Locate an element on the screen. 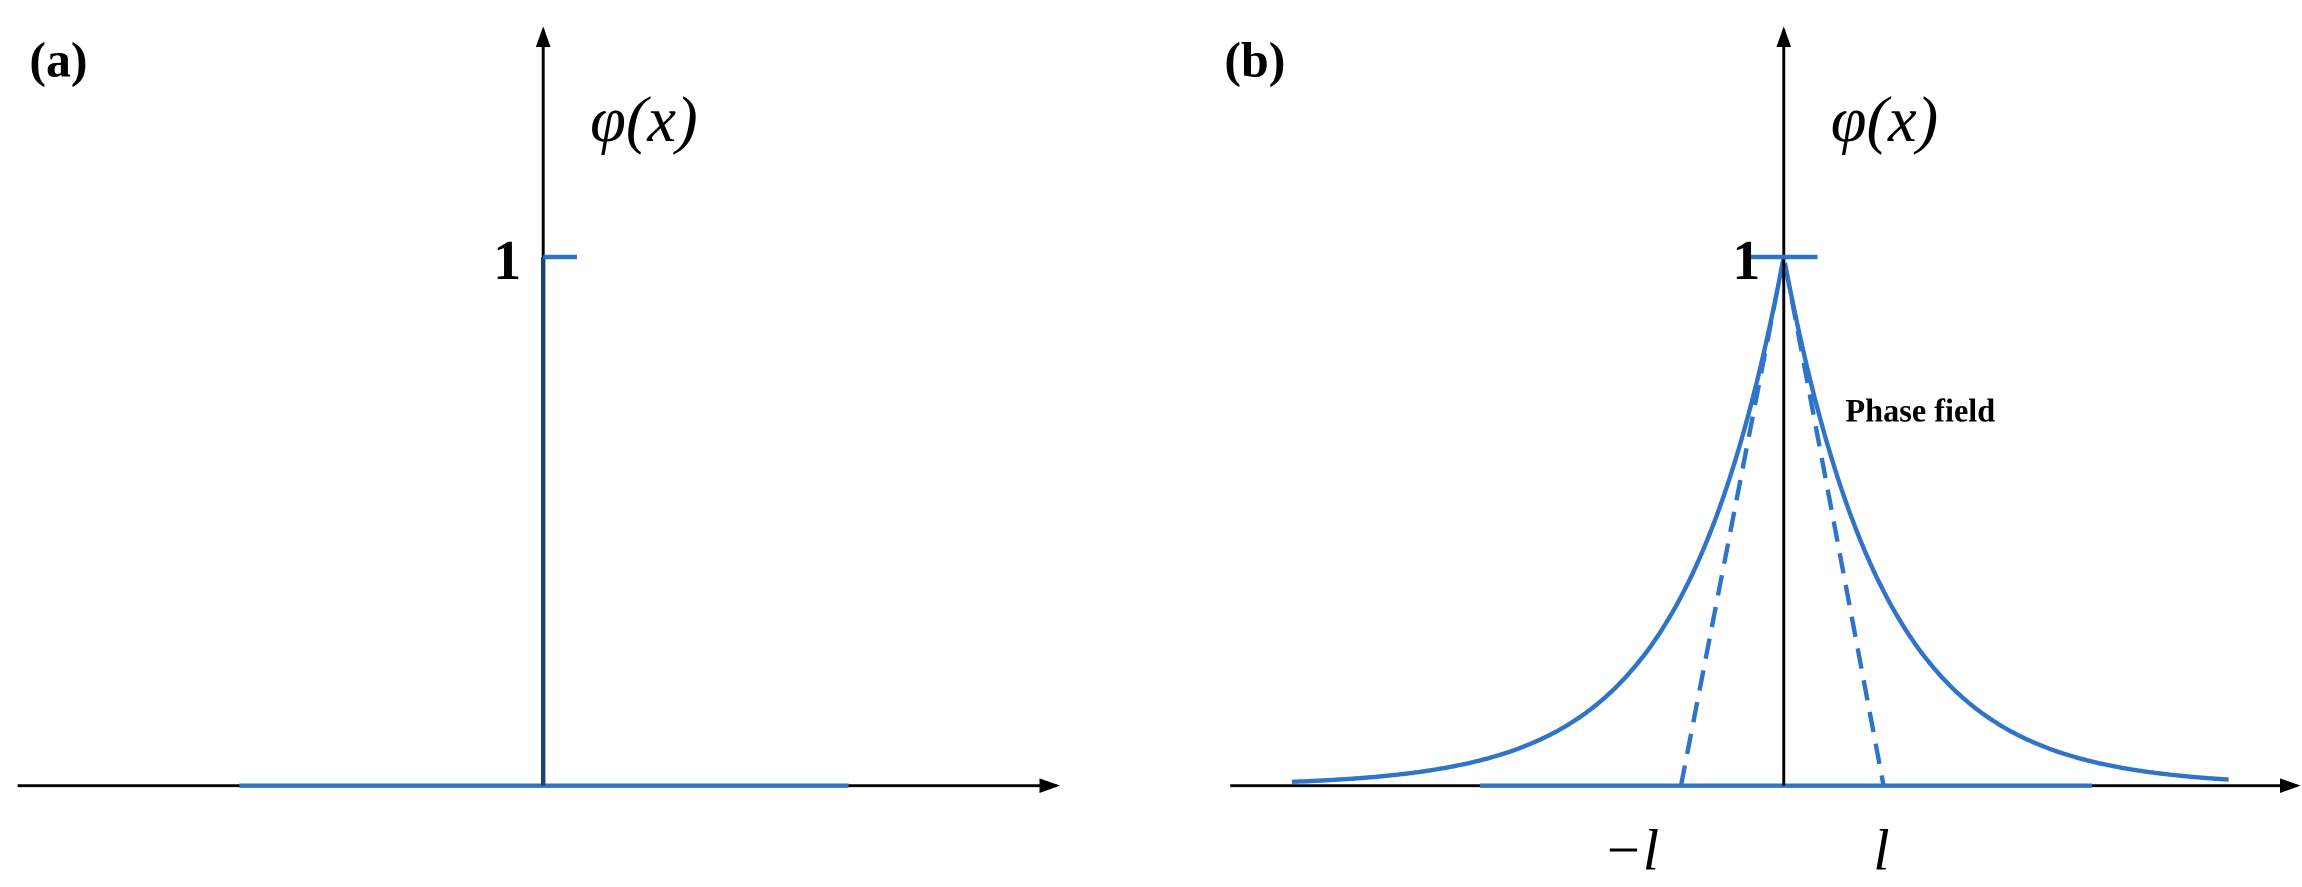 This screenshot has width=2302, height=887. curve-label: Phase field is located at coordinates (1920, 410).